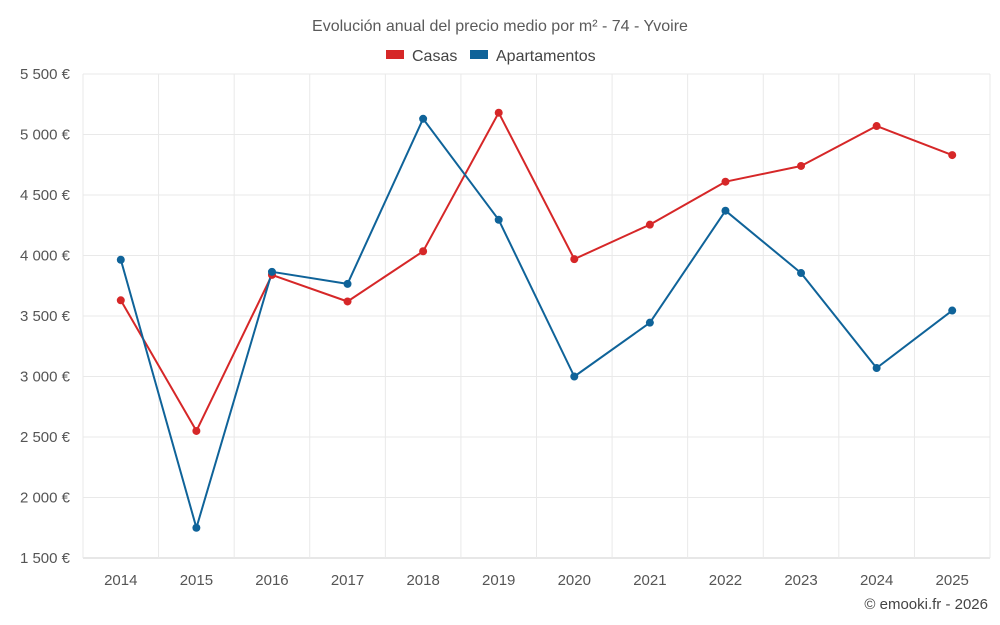 The height and width of the screenshot is (625, 1000). What do you see at coordinates (45, 437) in the screenshot?
I see `y-tick-label: 2 500 €` at bounding box center [45, 437].